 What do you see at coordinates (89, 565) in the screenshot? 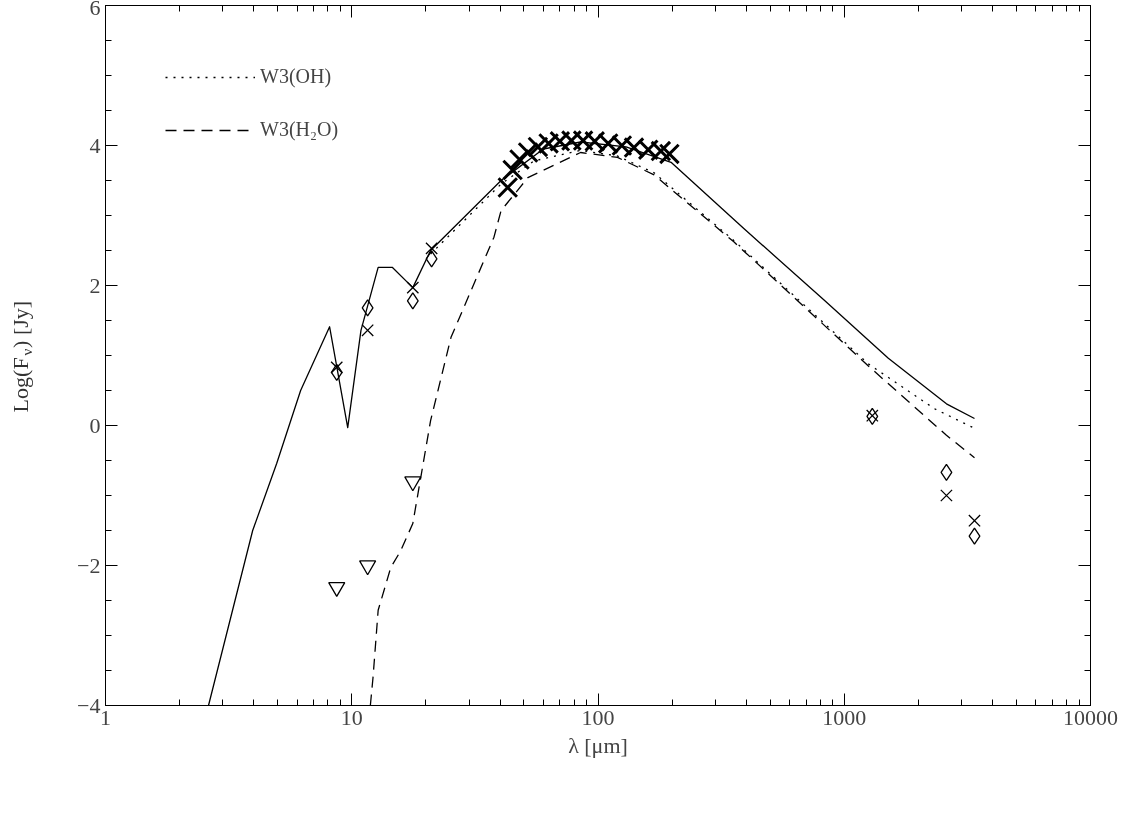
I see `y-tick-label: −2` at bounding box center [89, 565].